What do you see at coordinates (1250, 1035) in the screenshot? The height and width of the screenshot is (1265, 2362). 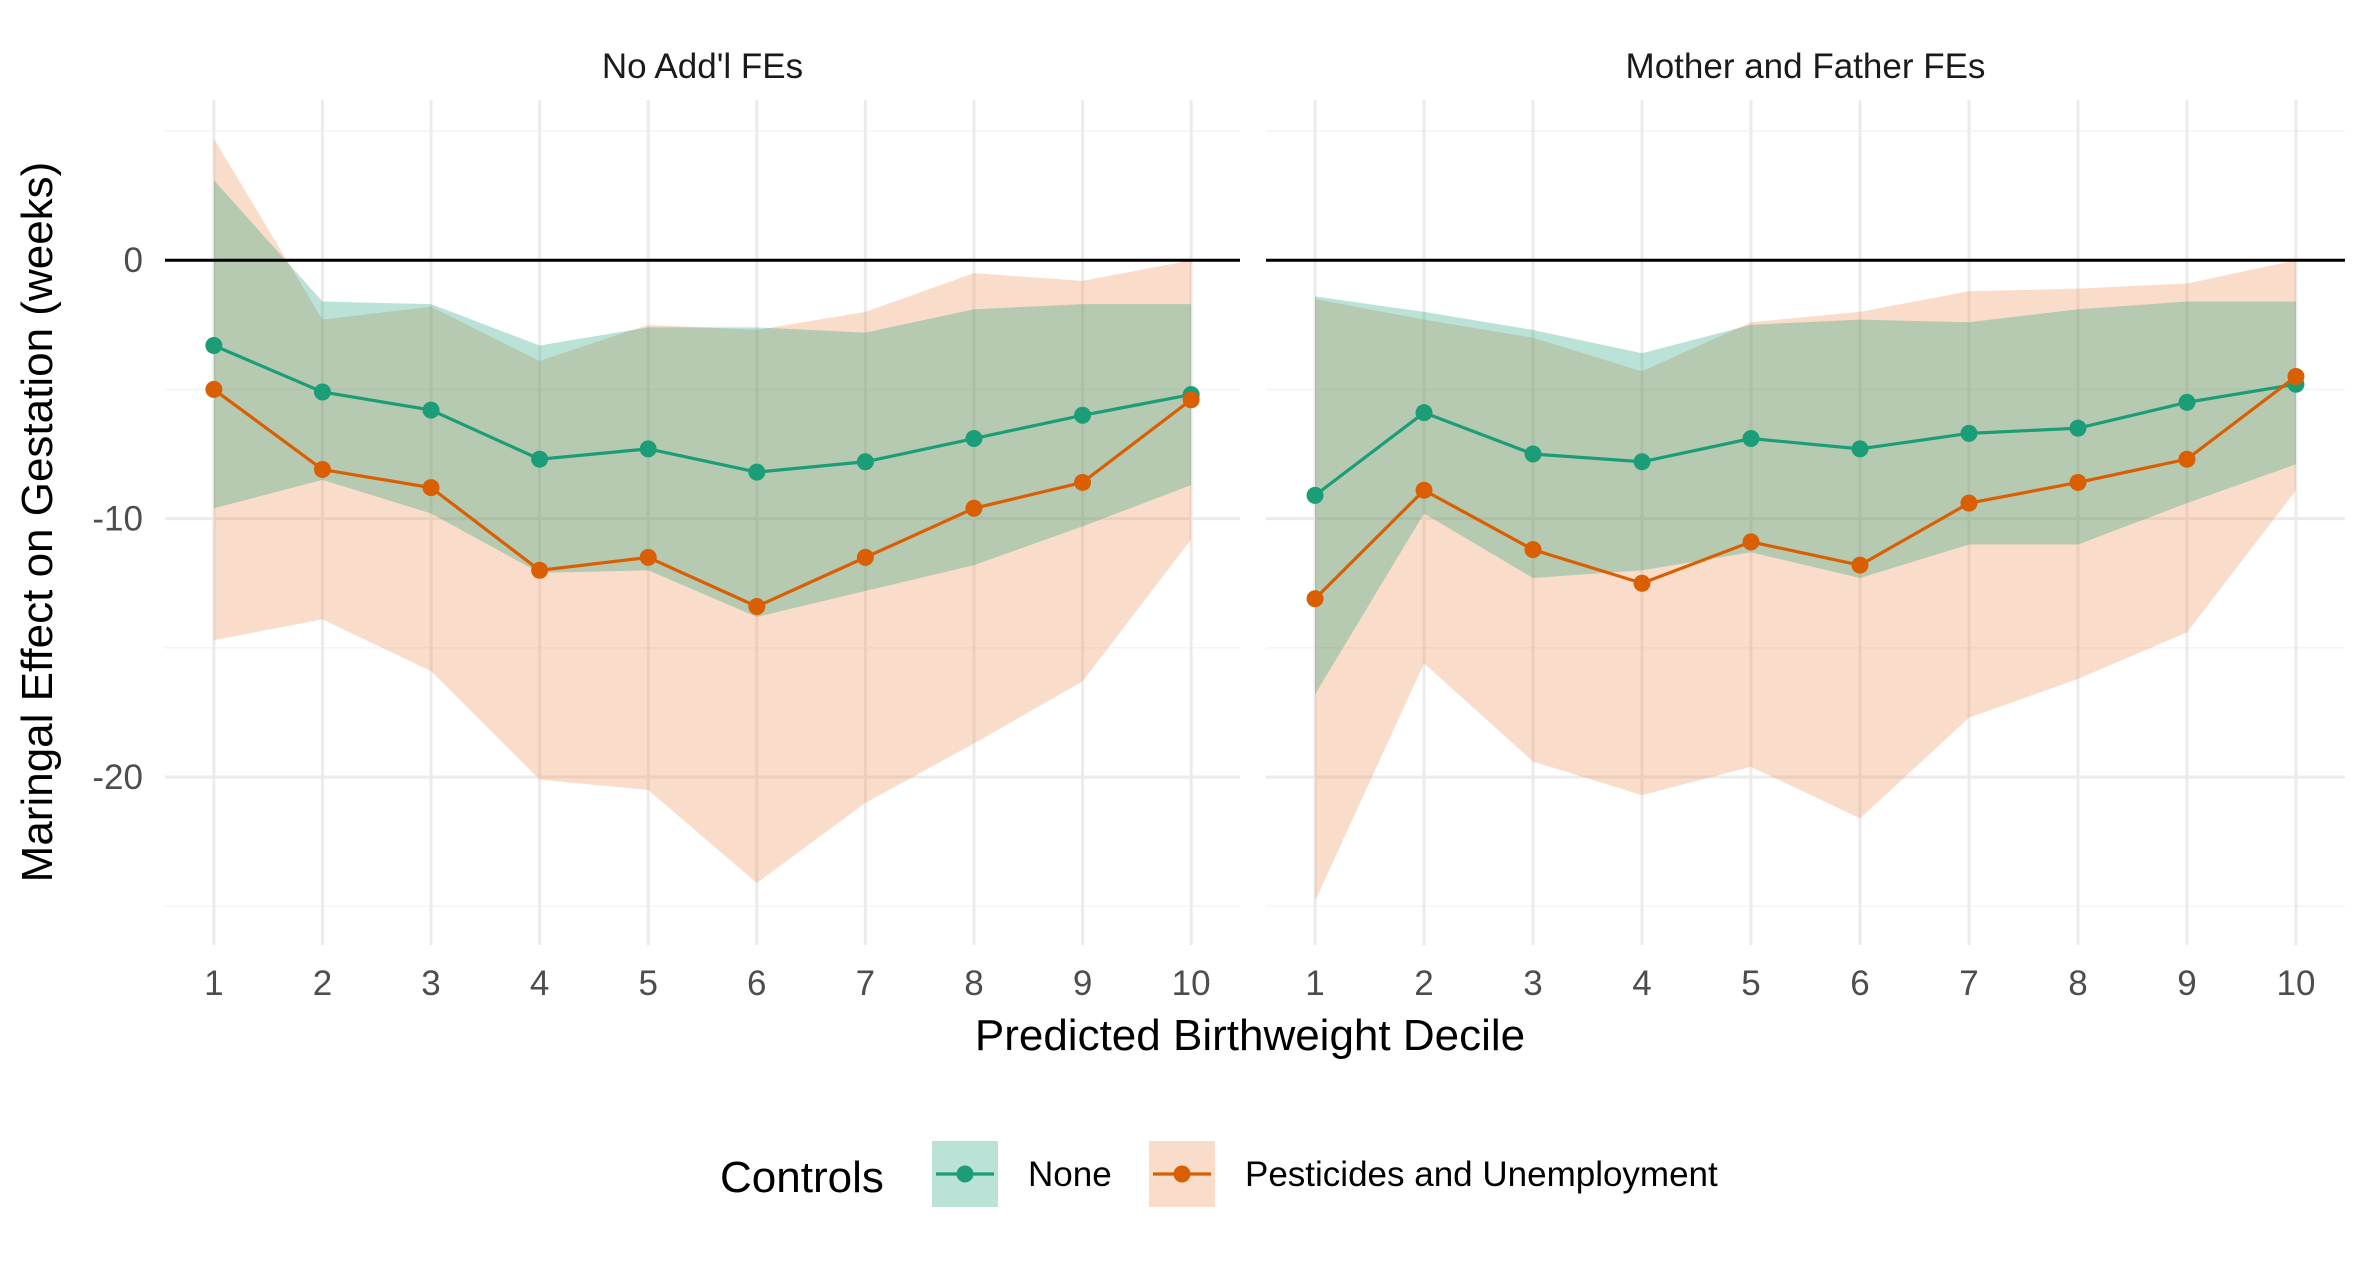 I see `x-axis-title: Predicted Birthweight Decile` at bounding box center [1250, 1035].